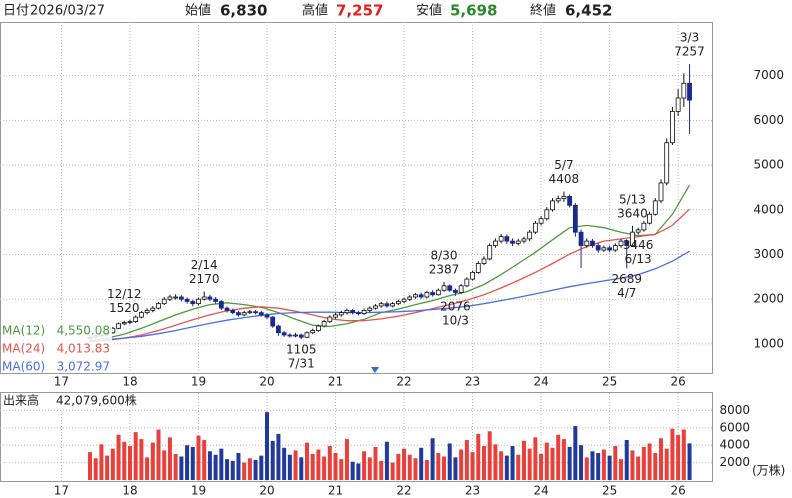 The height and width of the screenshot is (498, 792). I want to click on legend-value: 4,013.83, so click(83, 349).